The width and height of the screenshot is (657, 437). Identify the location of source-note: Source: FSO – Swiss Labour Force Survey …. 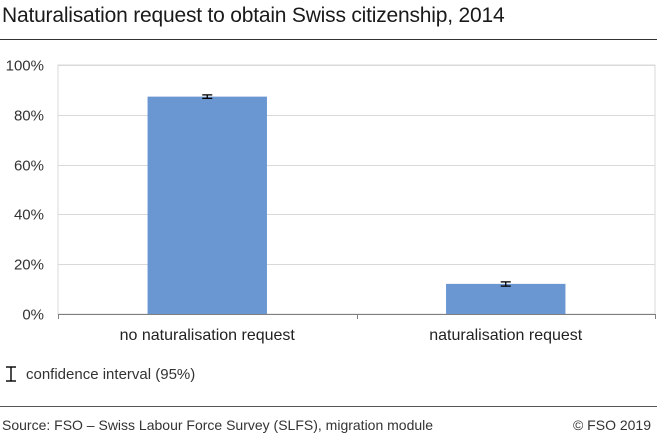
(218, 425).